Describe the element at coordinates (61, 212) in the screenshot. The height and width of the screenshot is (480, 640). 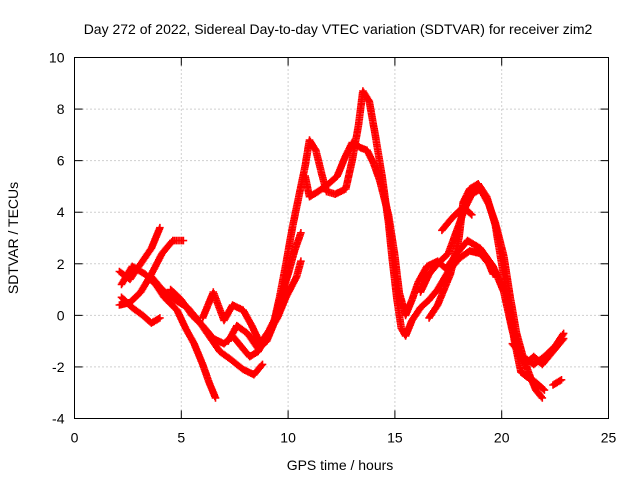
I see `y-tick-label: 4` at that location.